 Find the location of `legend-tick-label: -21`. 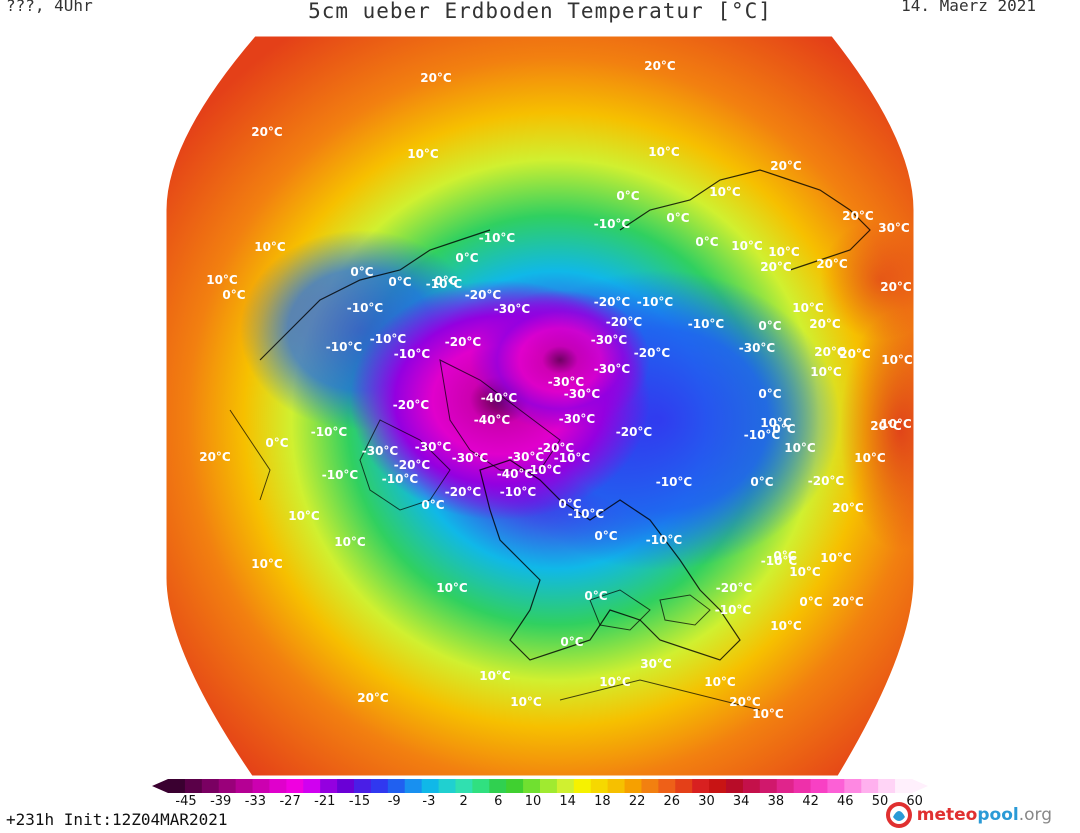

legend-tick-label: -21 is located at coordinates (325, 801).